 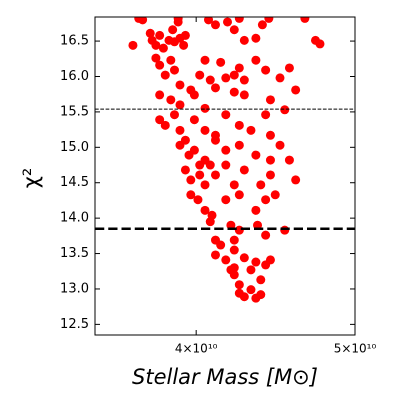 I want to click on y-tick-label: 16.5, so click(x=74, y=41).